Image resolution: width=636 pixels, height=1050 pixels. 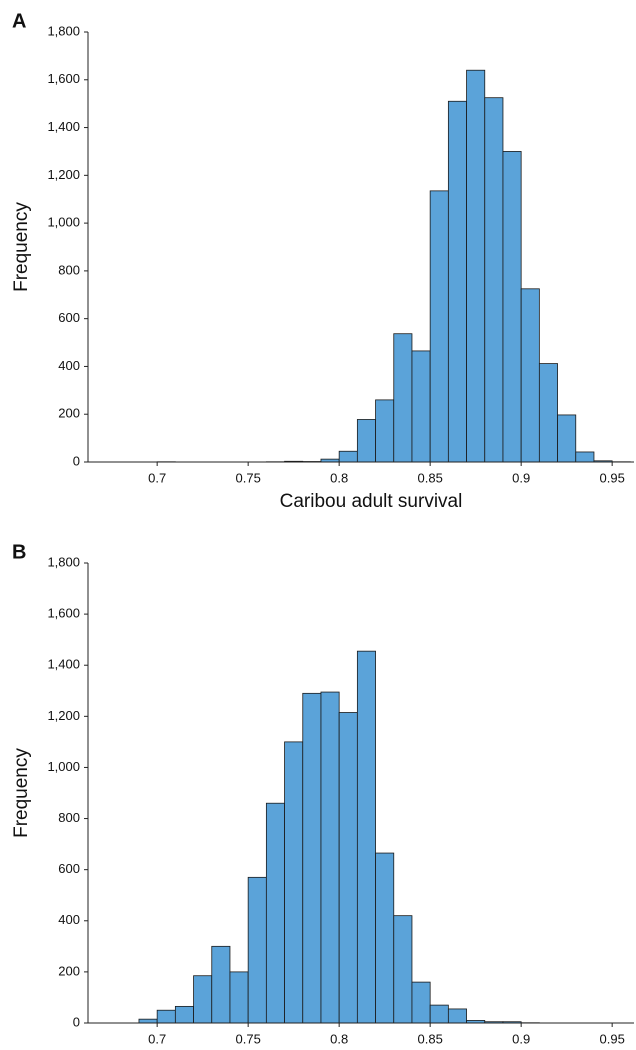 What do you see at coordinates (371, 501) in the screenshot?
I see `x-axis-label: Caribou adult survival` at bounding box center [371, 501].